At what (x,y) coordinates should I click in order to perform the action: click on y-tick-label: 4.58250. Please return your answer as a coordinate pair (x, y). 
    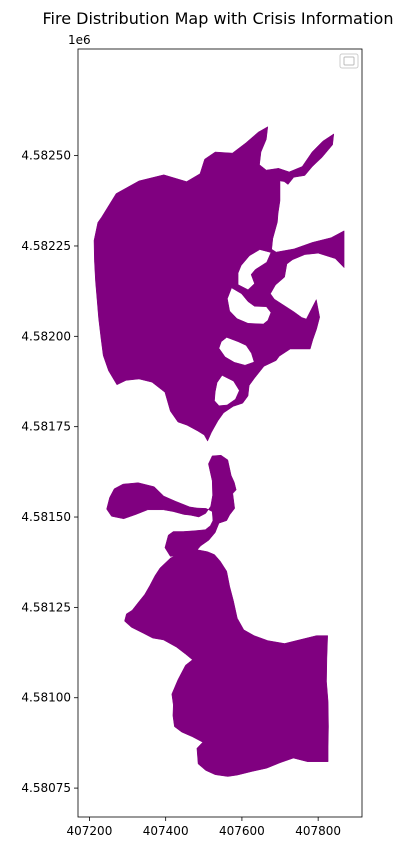
    Looking at the image, I should click on (46, 156).